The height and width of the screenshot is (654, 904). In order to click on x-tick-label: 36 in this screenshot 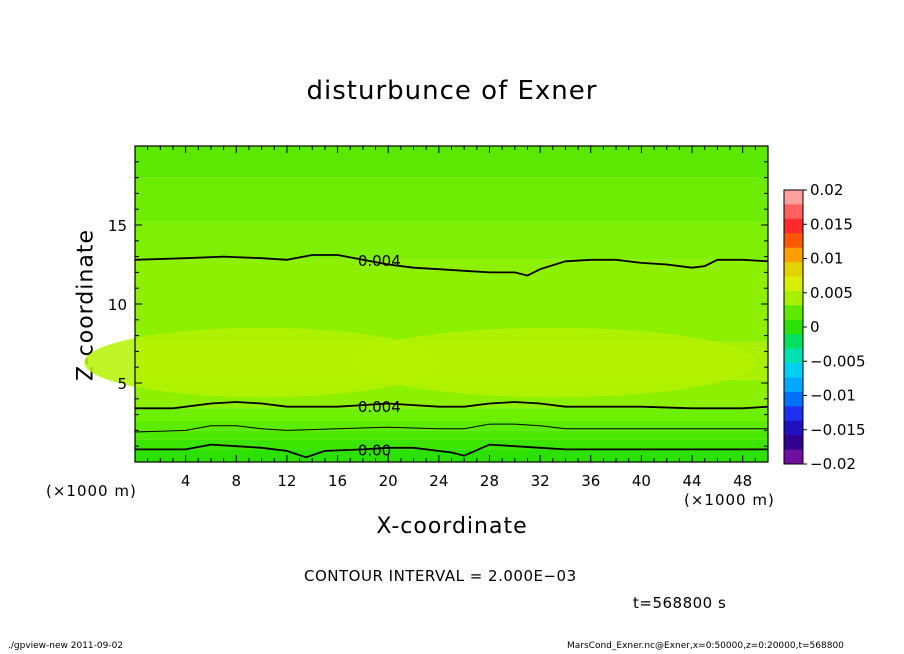, I will do `click(590, 481)`.